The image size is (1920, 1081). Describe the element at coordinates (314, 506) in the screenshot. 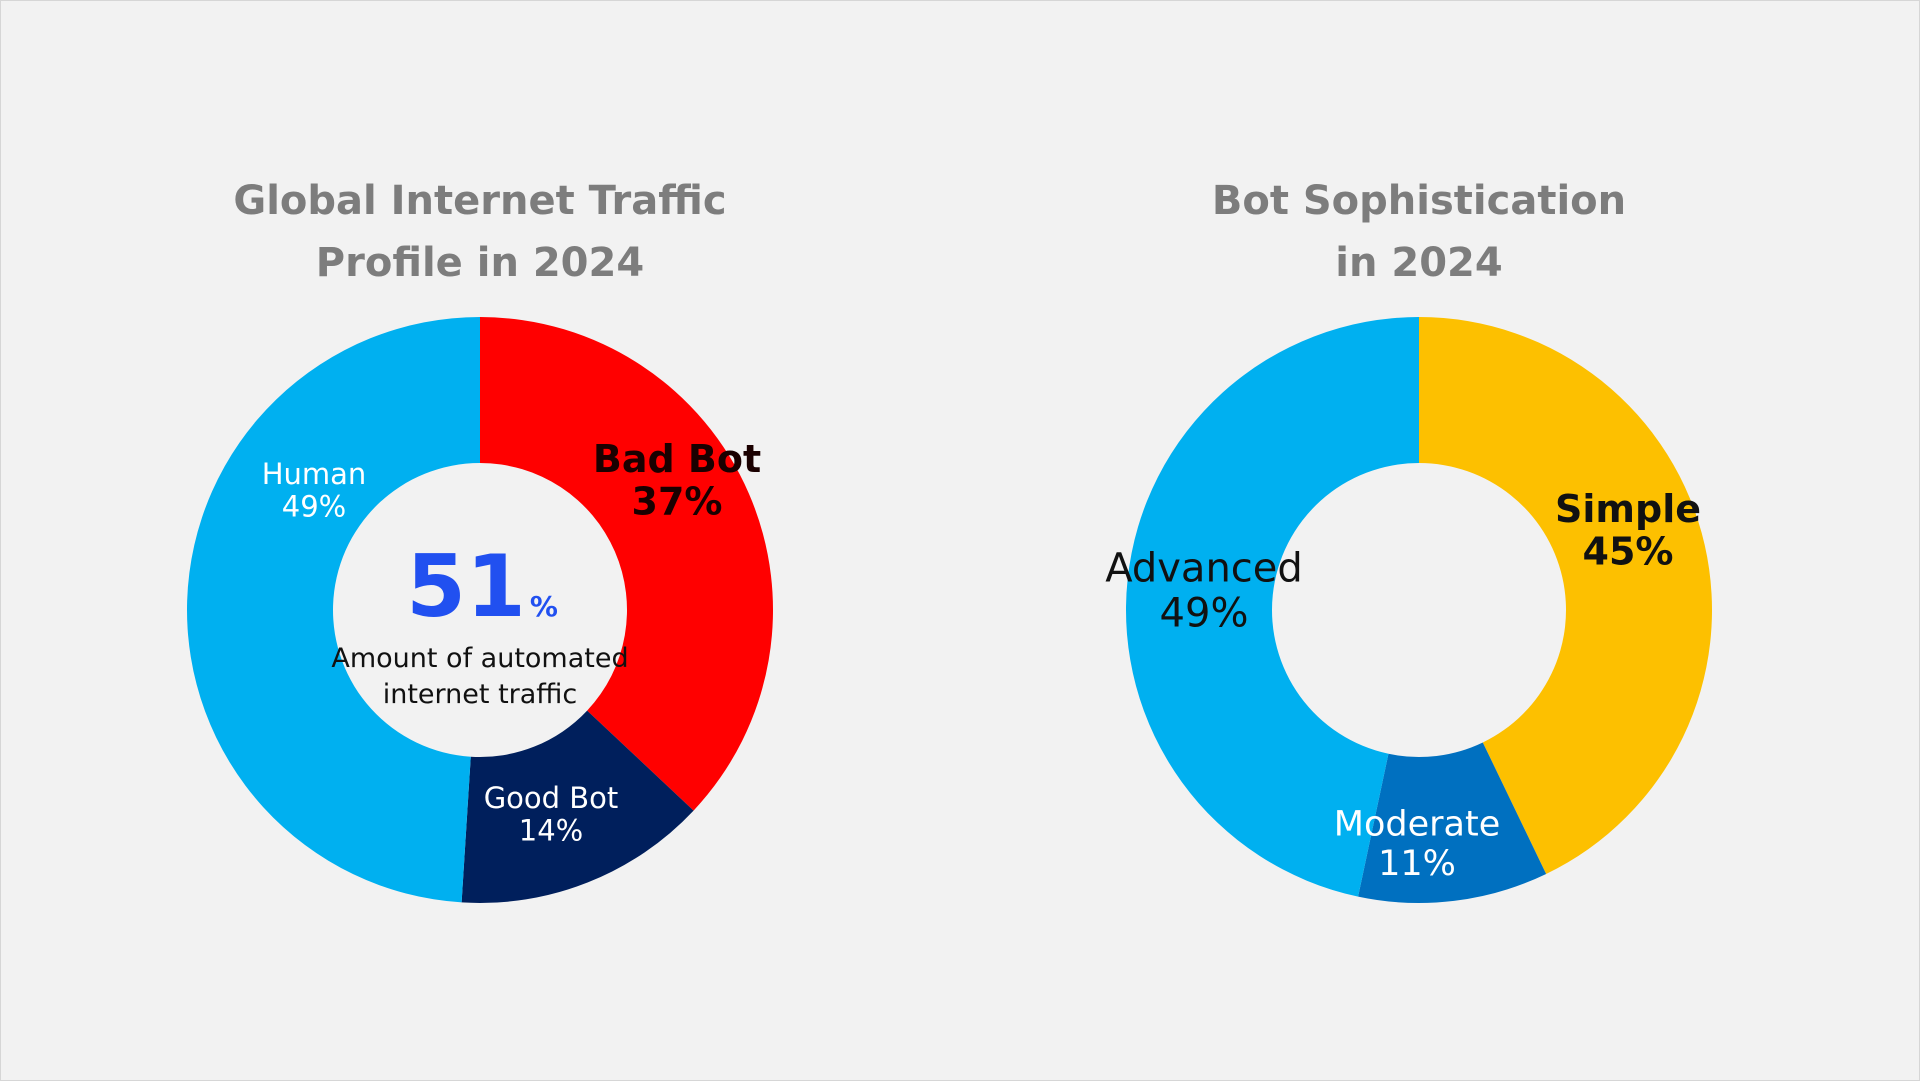

I see `slice-value-human: 49%` at that location.